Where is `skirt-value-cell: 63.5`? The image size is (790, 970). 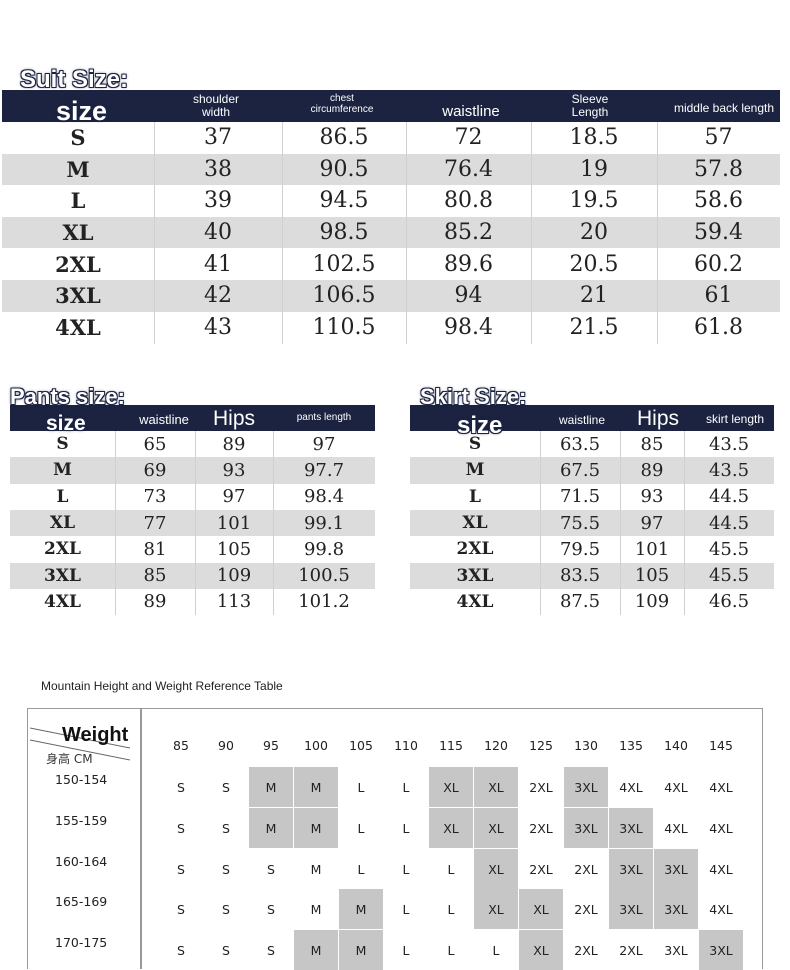
skirt-value-cell: 63.5 is located at coordinates (580, 444).